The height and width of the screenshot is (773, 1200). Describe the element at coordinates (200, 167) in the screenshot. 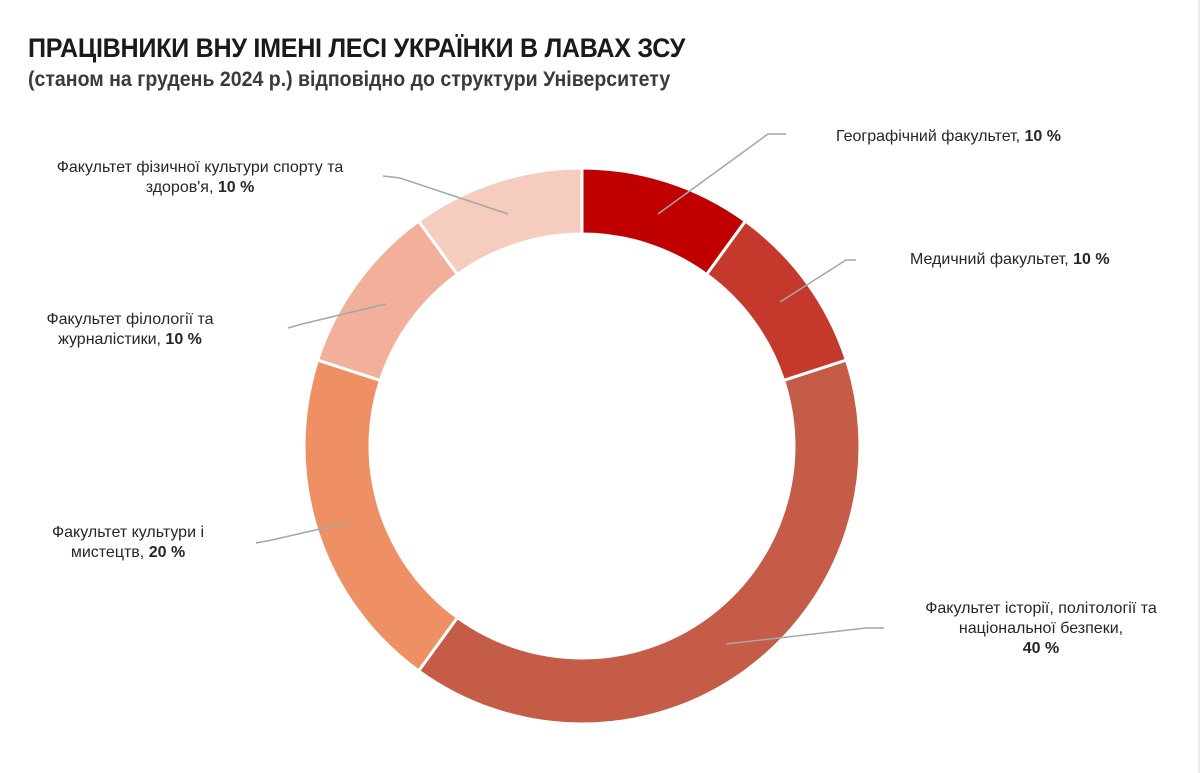

I see `label-text: Факультет фізичної культури спорту та` at that location.